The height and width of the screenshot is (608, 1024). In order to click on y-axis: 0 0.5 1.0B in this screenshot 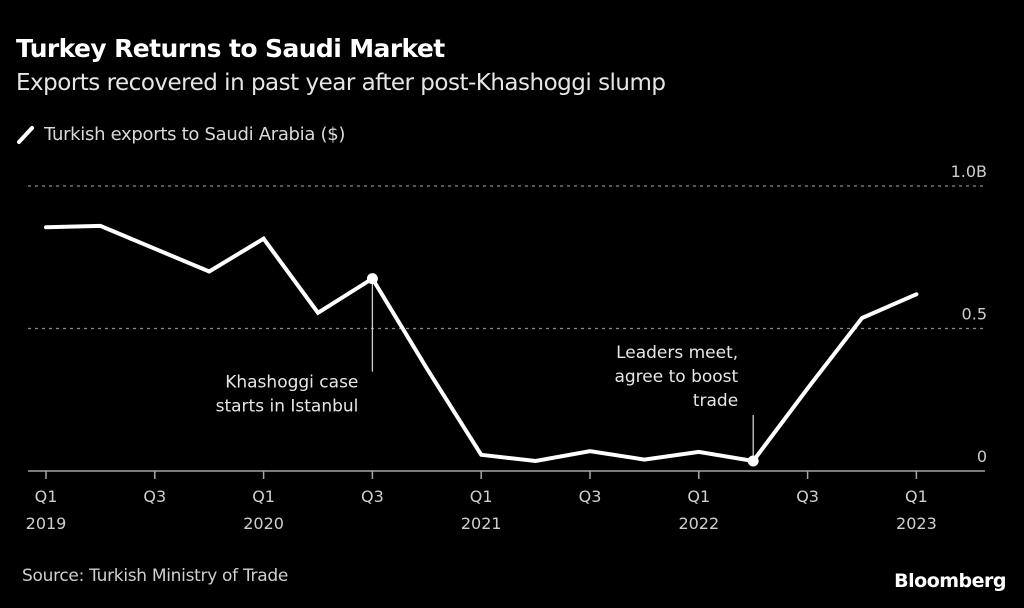, I will do `click(969, 314)`.